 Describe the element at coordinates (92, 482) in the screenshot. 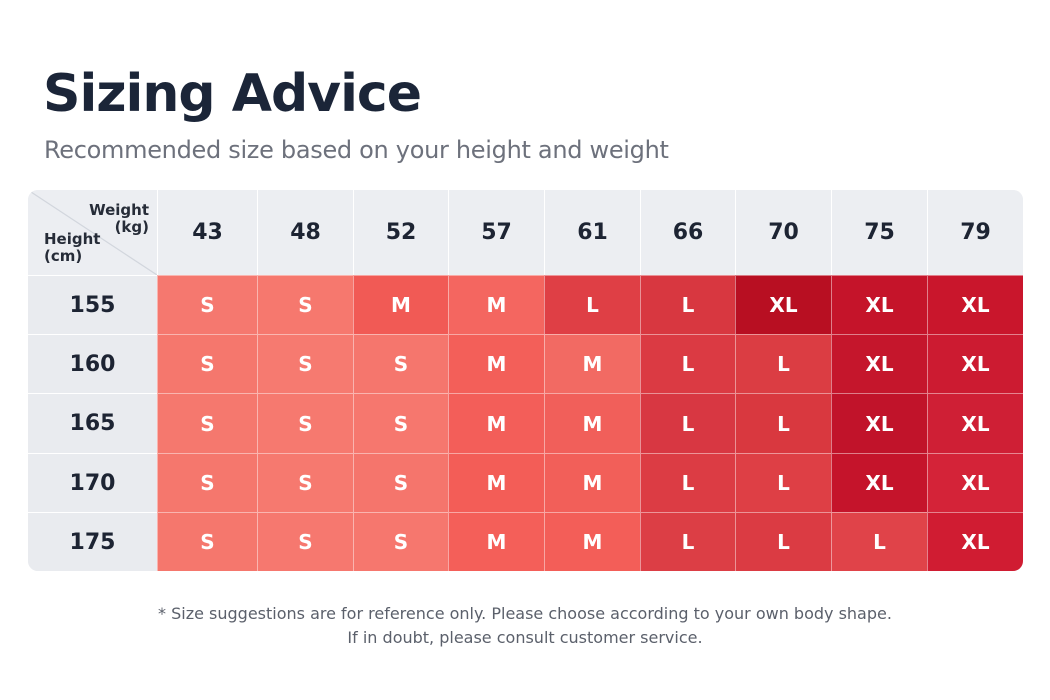

I see `height-row-header: 170` at that location.